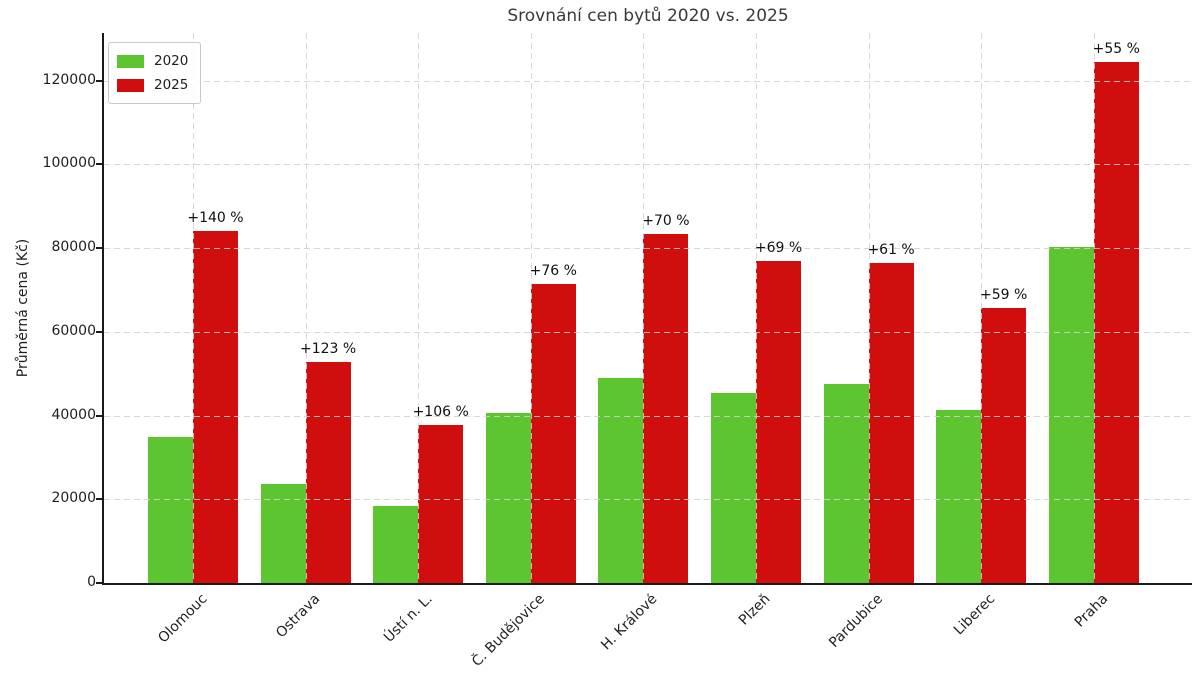 This screenshot has width=1199, height=695. I want to click on bar-annotation: +76 %, so click(553, 270).